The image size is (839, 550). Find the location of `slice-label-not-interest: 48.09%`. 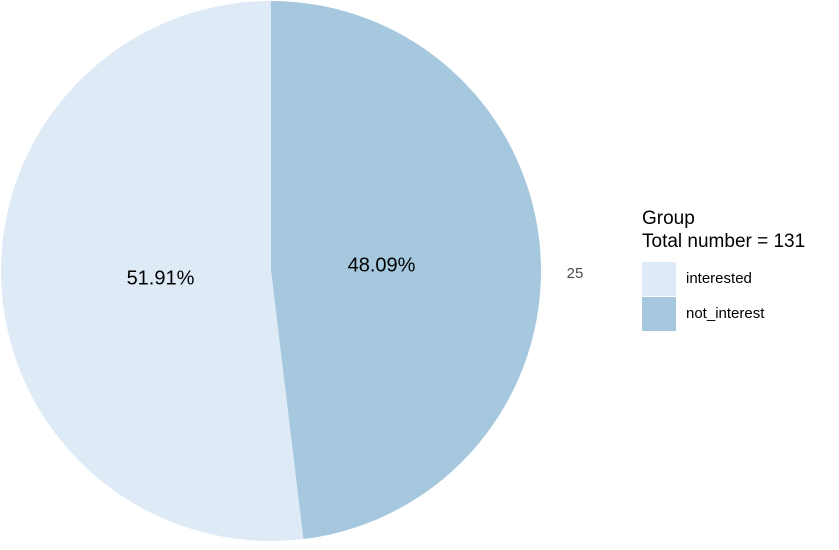

slice-label-not-interest: 48.09% is located at coordinates (382, 265).